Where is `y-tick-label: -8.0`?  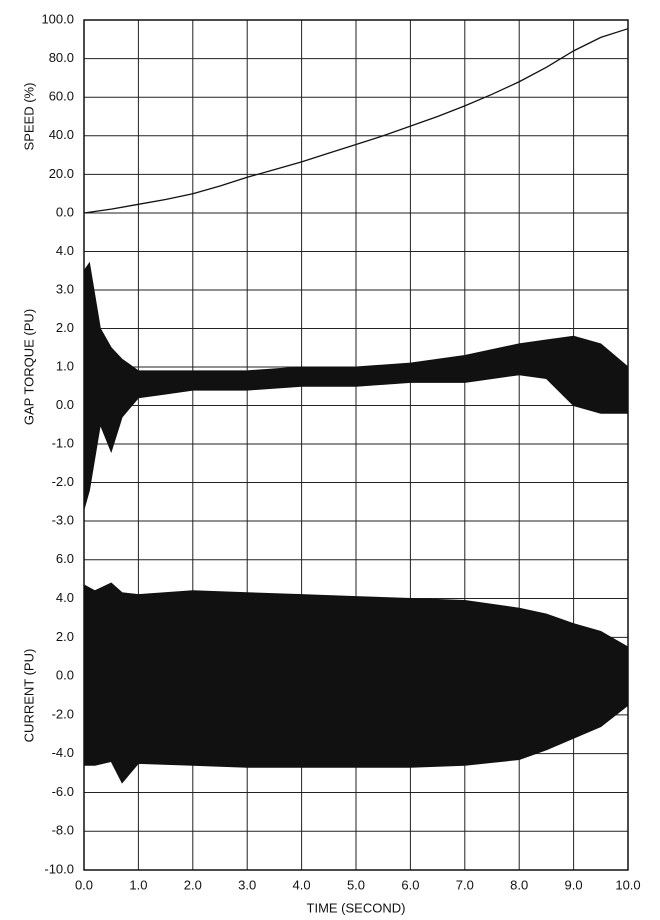
y-tick-label: -8.0 is located at coordinates (63, 830).